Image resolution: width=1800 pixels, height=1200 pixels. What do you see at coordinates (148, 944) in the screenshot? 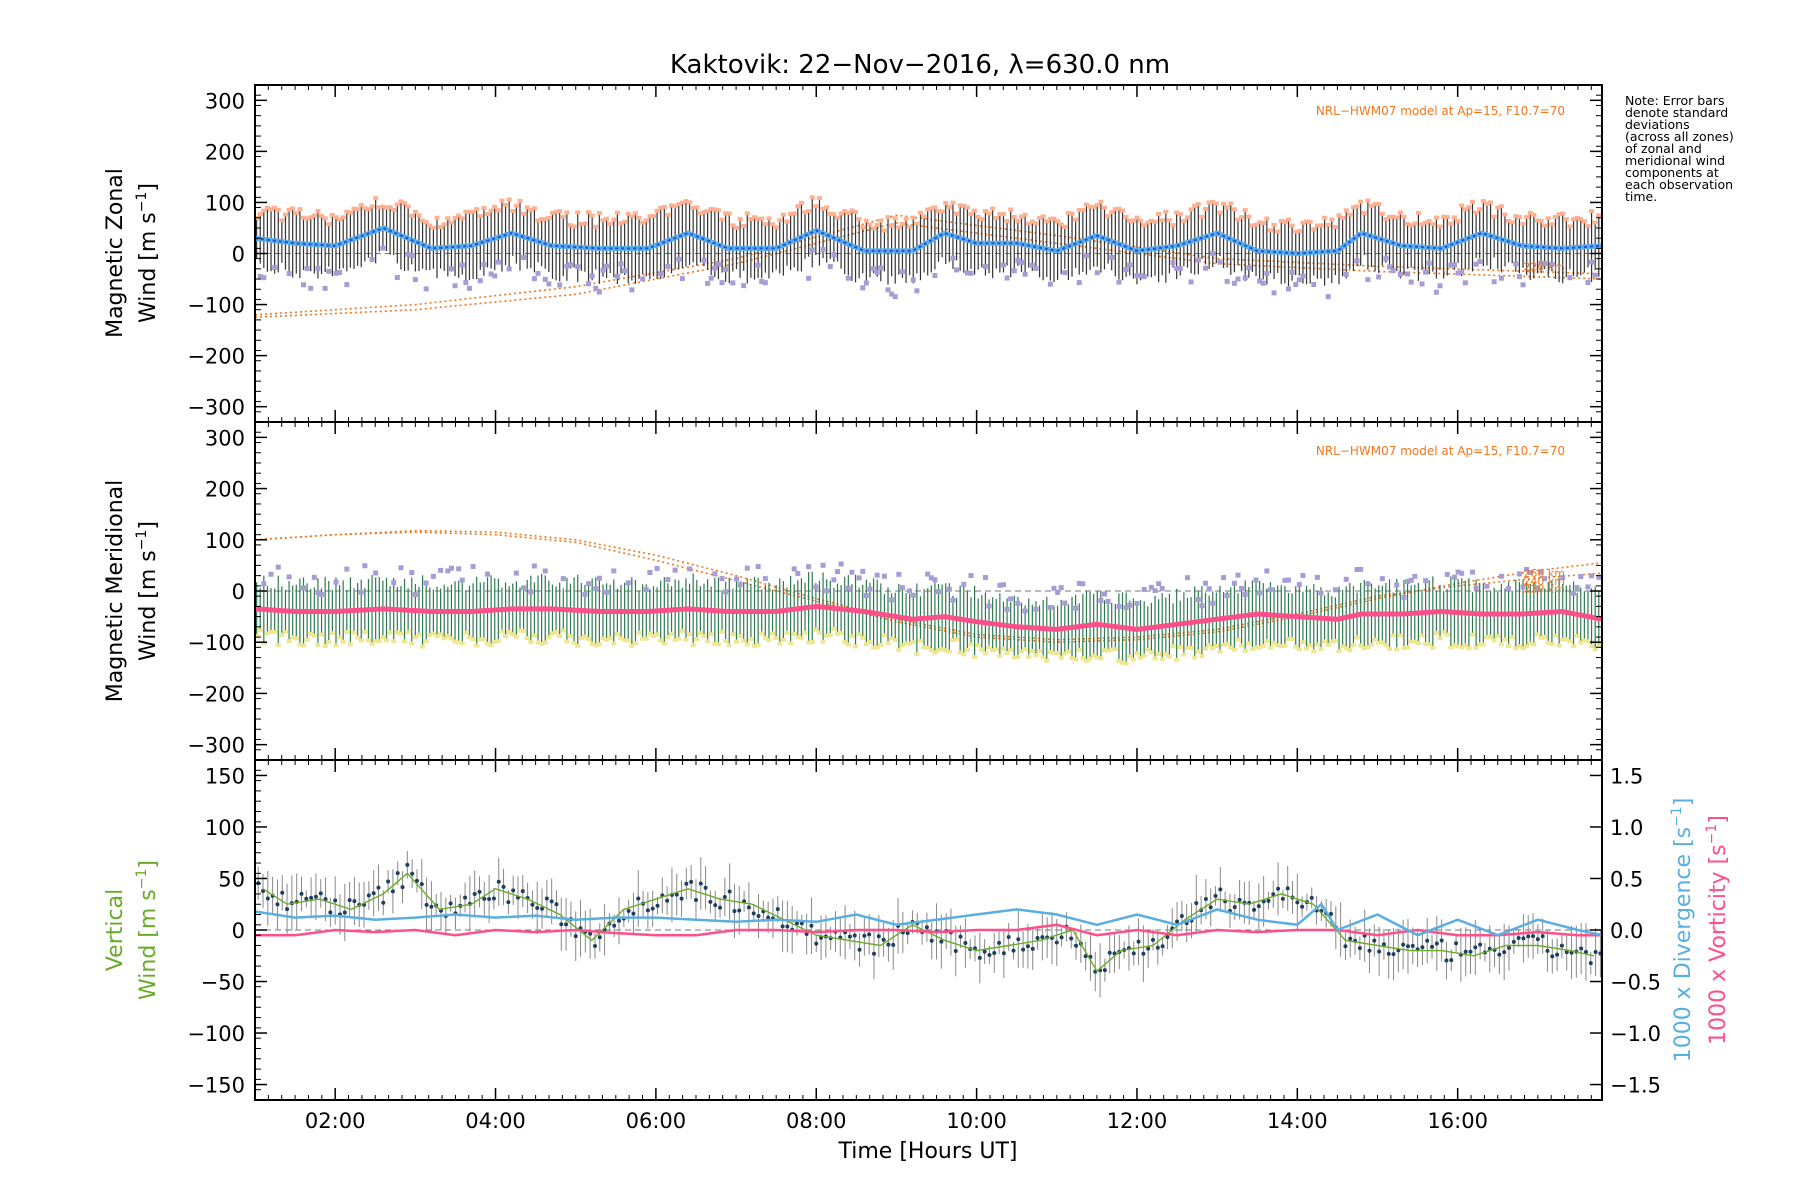
I see `vertical-ylabel-text: Wind [m s` at bounding box center [148, 944].